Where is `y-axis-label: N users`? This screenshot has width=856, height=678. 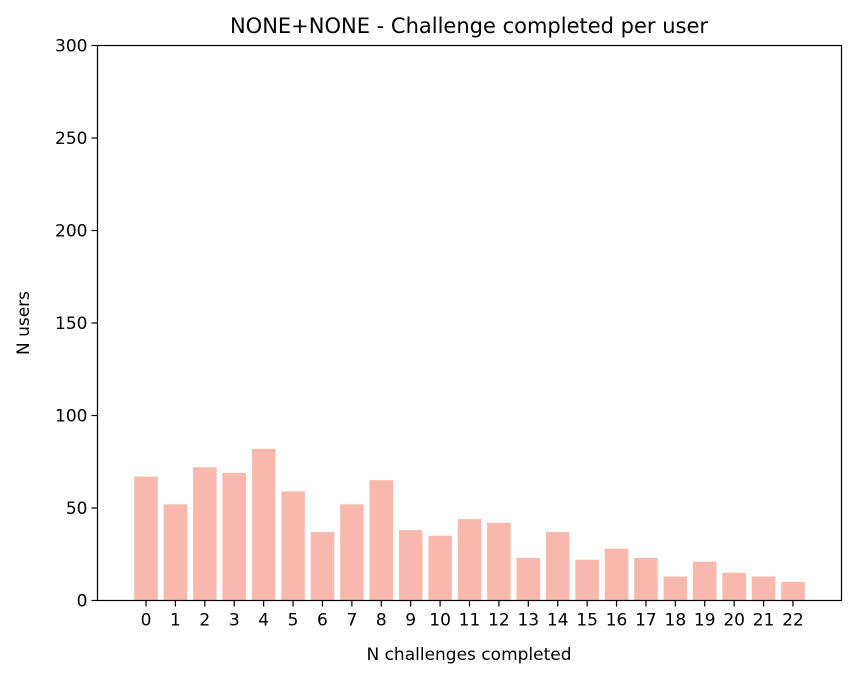 y-axis-label: N users is located at coordinates (24, 323).